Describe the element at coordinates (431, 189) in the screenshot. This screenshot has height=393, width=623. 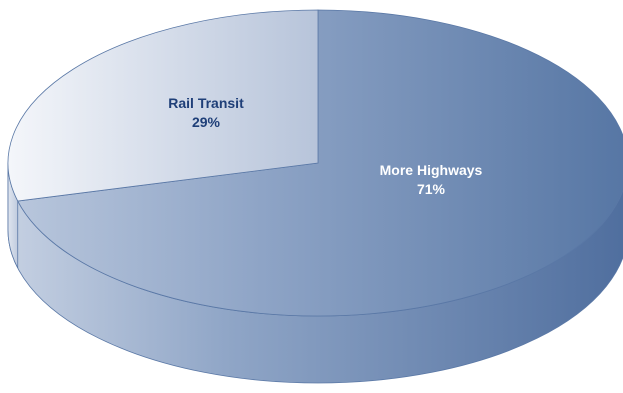
I see `slice-value-more-highways: 71%` at that location.